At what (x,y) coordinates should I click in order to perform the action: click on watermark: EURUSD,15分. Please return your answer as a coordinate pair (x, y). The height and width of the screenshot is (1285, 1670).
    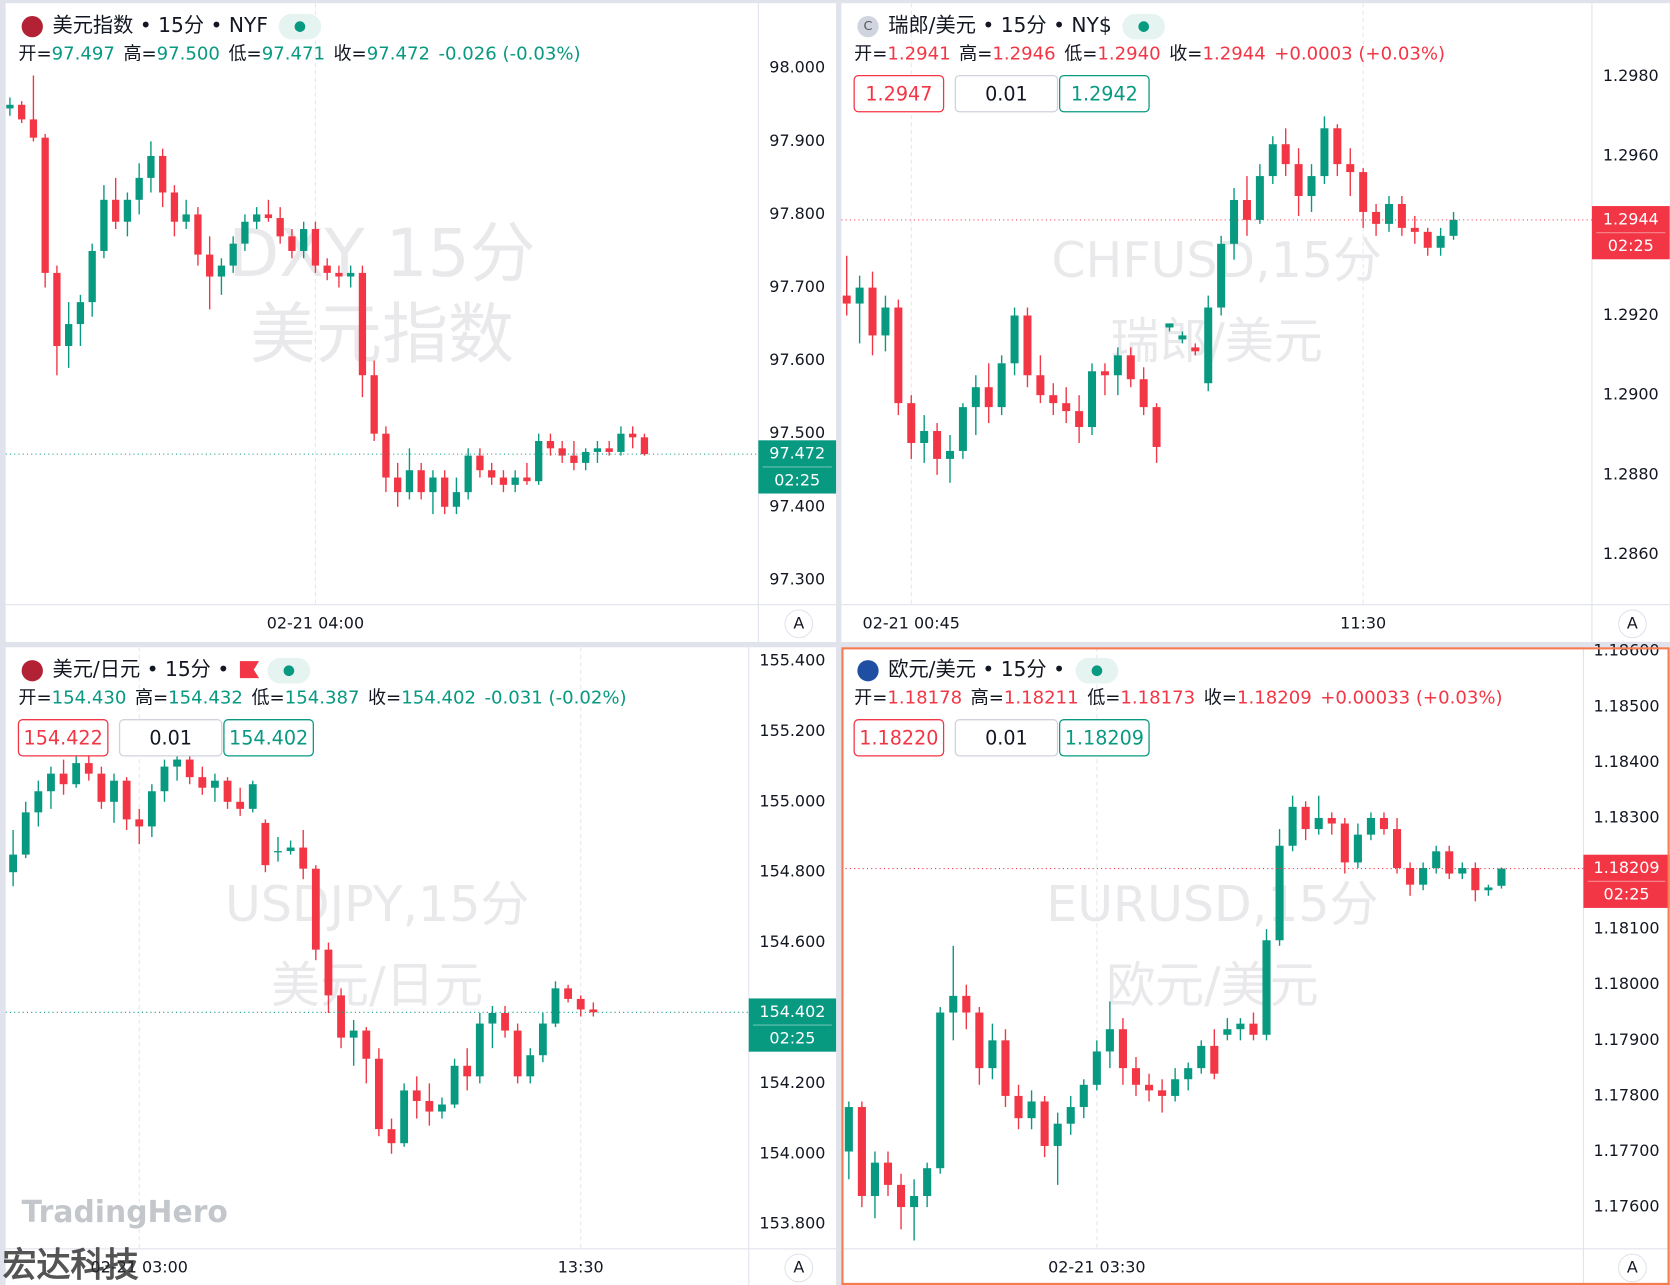
    Looking at the image, I should click on (1212, 904).